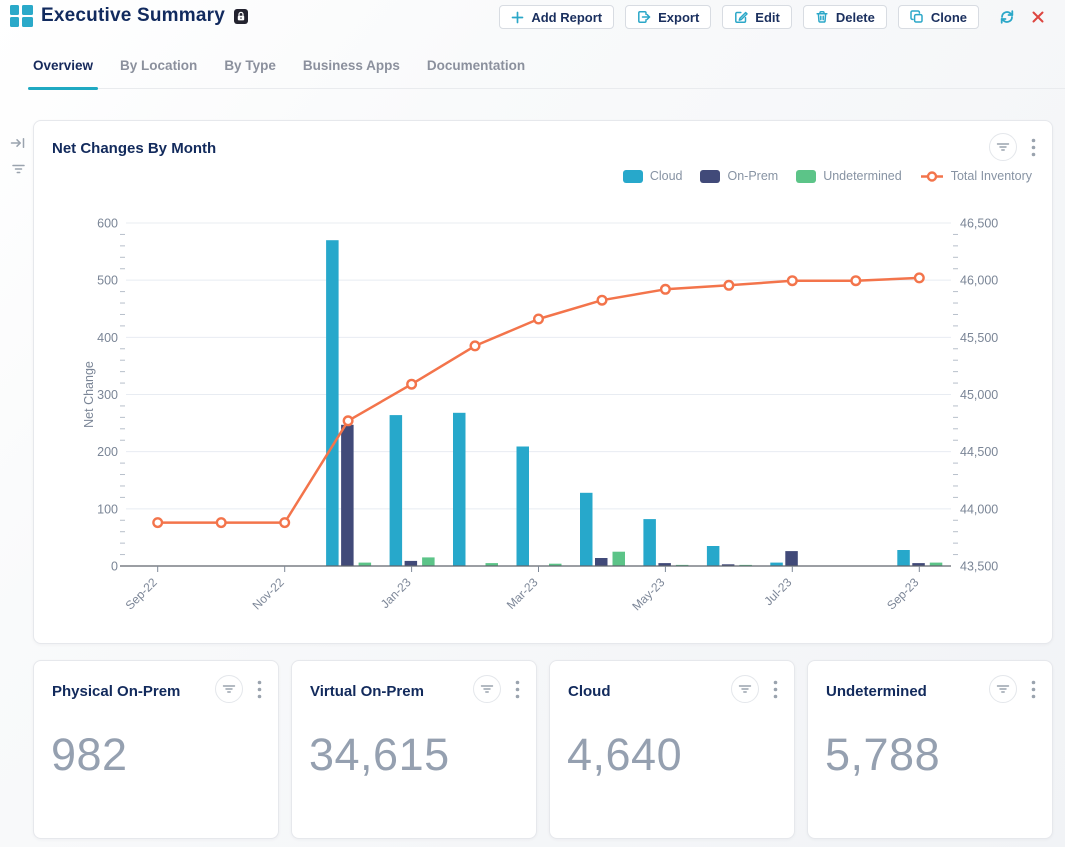 Image resolution: width=1065 pixels, height=847 pixels. Describe the element at coordinates (979, 452) in the screenshot. I see `svg-text: 44,500` at that location.